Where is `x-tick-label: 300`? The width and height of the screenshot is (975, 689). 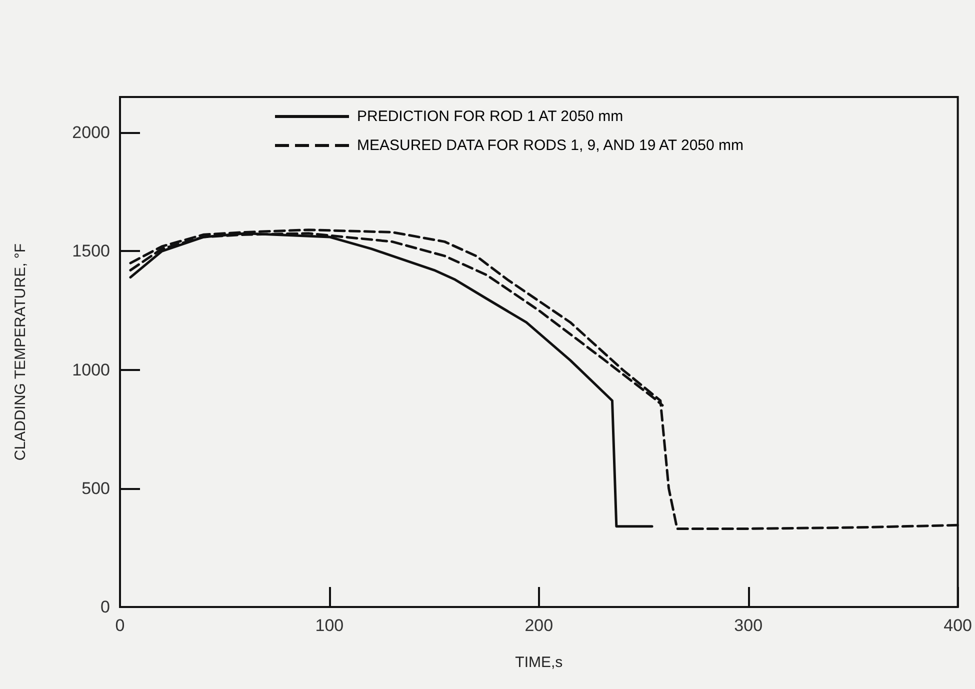 x-tick-label: 300 is located at coordinates (748, 625).